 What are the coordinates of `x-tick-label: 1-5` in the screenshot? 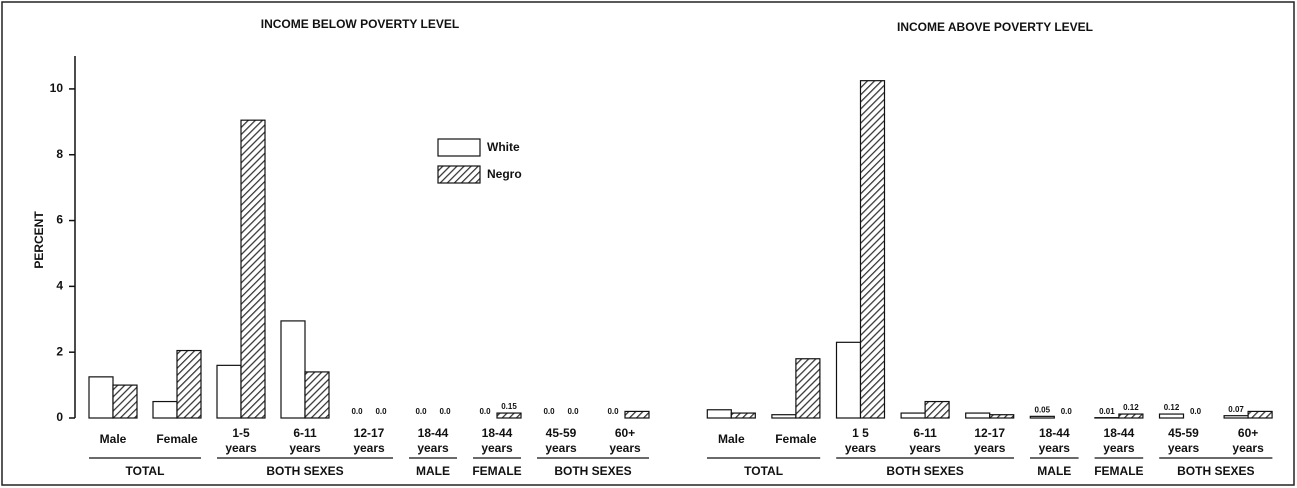 It's located at (241, 433).